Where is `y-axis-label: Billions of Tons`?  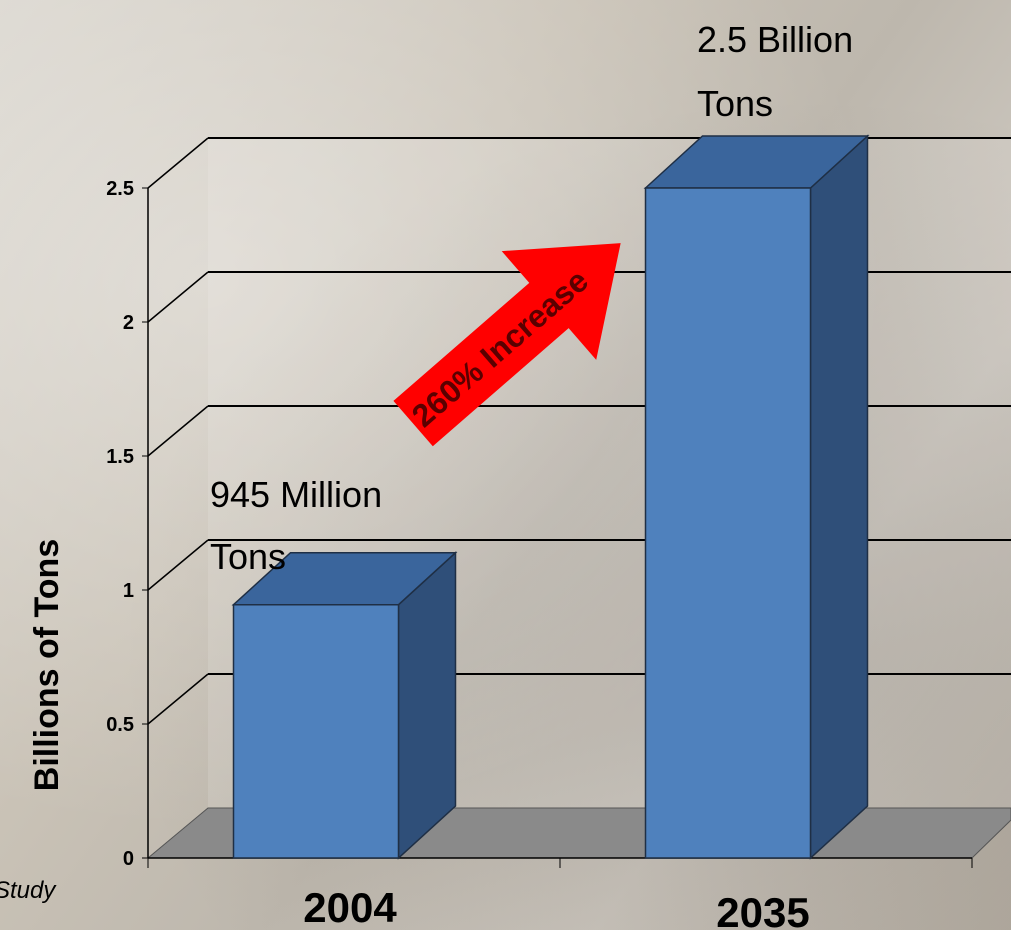 y-axis-label: Billions of Tons is located at coordinates (47, 665).